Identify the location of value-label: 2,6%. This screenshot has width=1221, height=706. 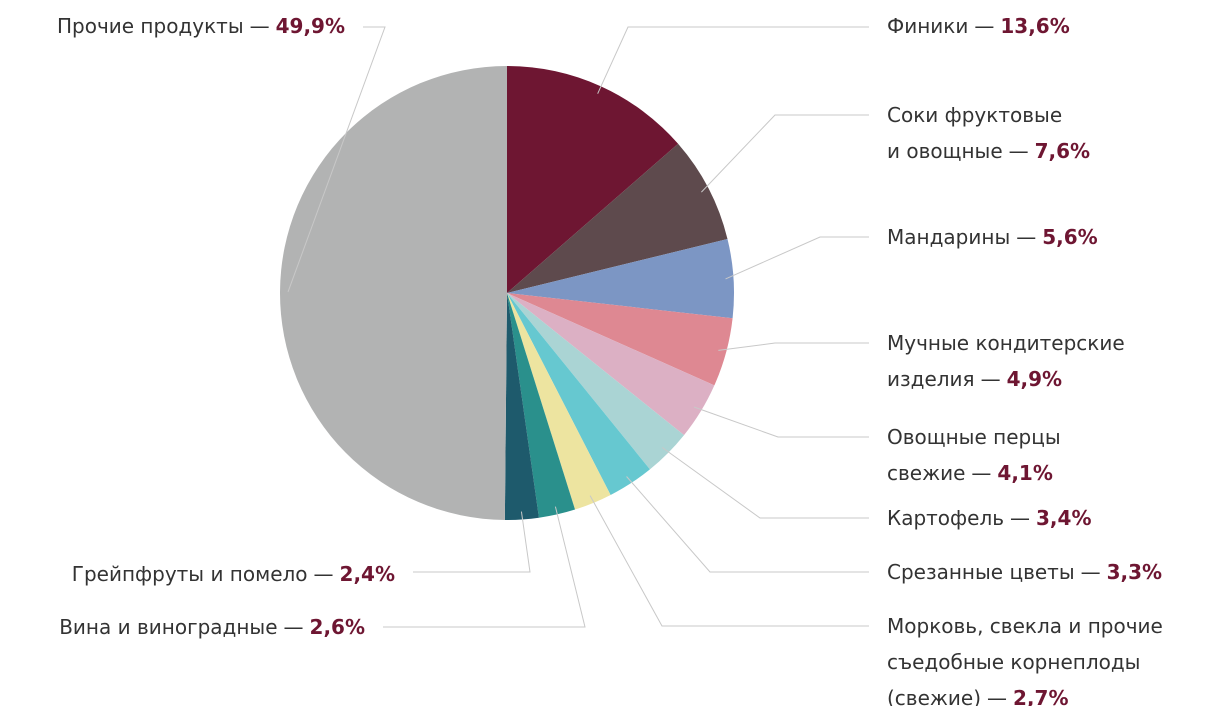
(337, 627).